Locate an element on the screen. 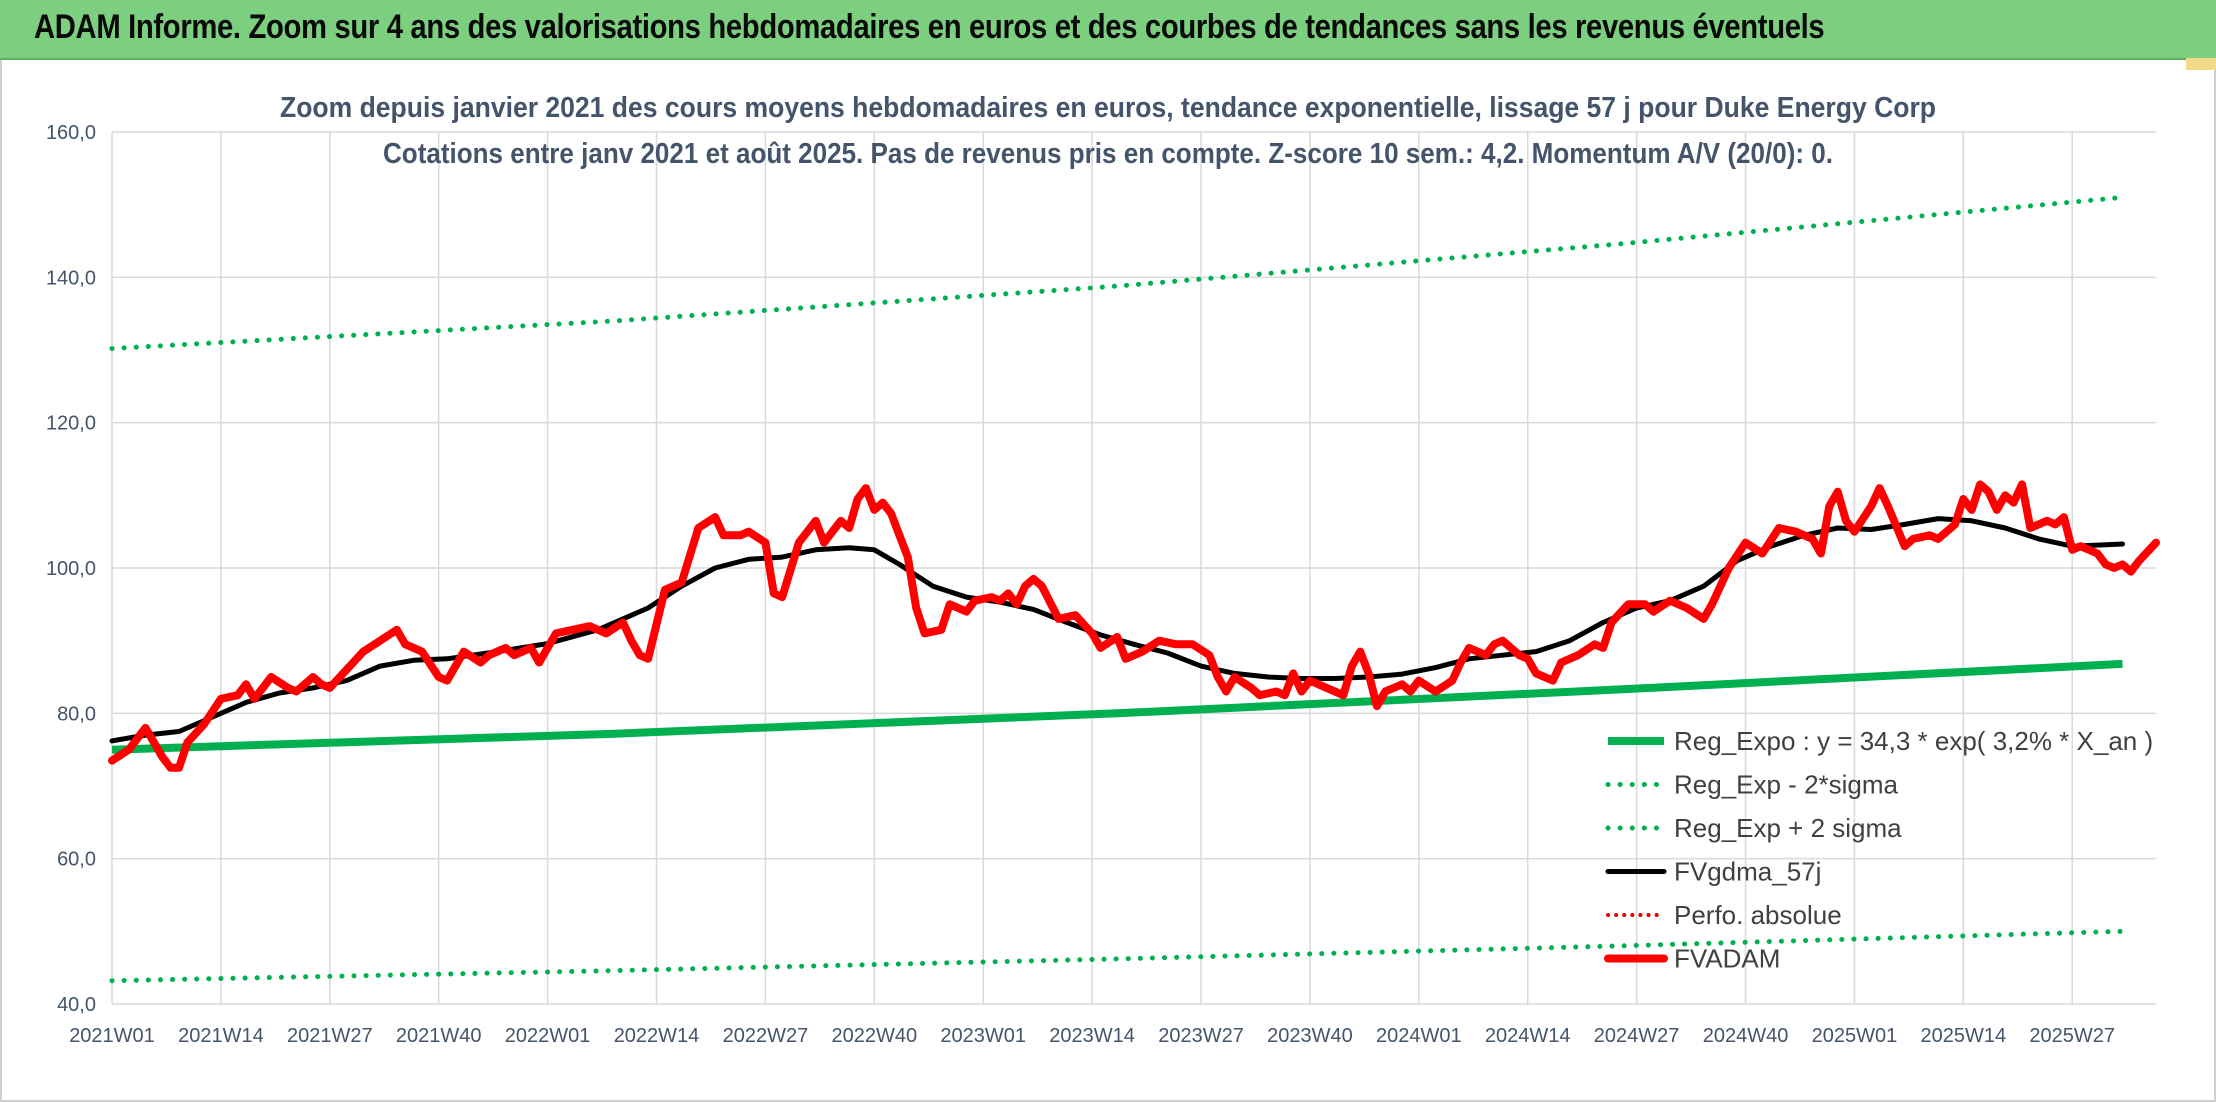 This screenshot has width=2216, height=1102. x-tick-label: 2023W14 is located at coordinates (1092, 1036).